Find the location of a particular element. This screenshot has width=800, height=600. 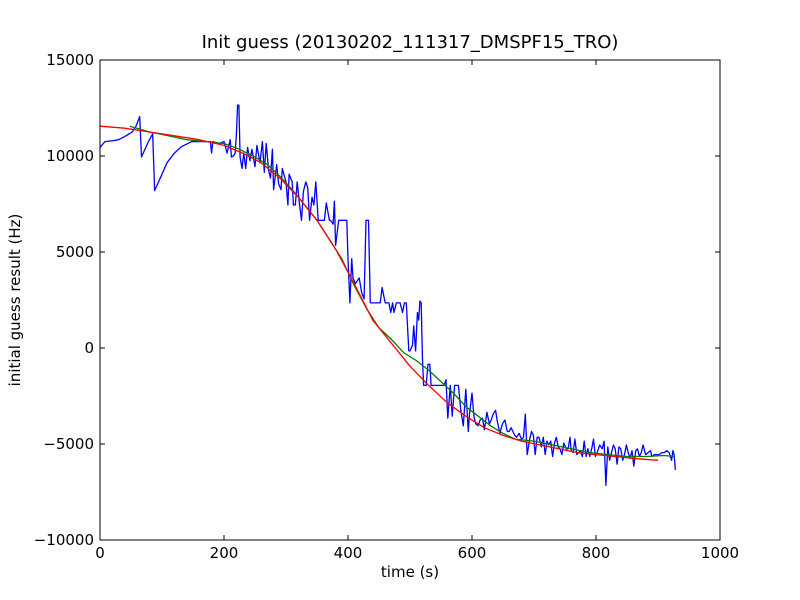

y-tick-label: 10000 is located at coordinates (70, 156).